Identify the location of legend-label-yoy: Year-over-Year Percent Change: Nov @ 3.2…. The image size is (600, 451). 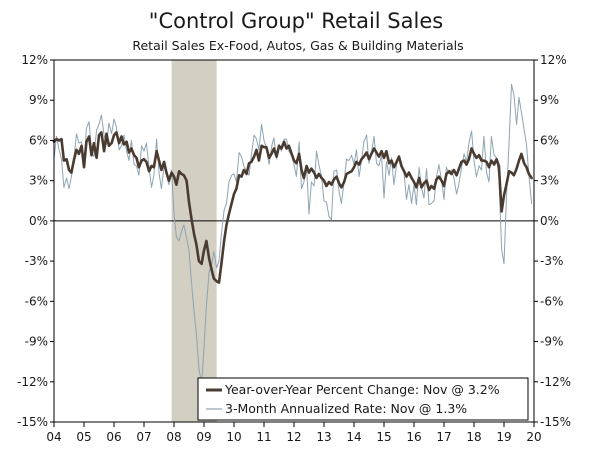
(362, 389).